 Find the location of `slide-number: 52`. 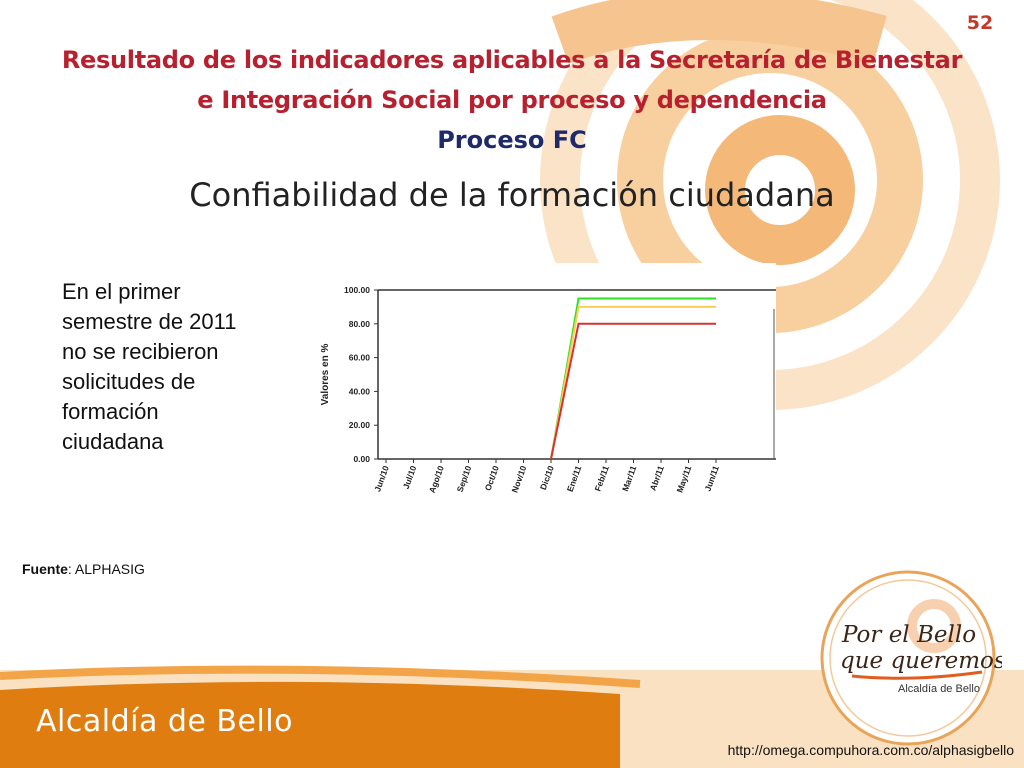

slide-number: 52 is located at coordinates (980, 23).